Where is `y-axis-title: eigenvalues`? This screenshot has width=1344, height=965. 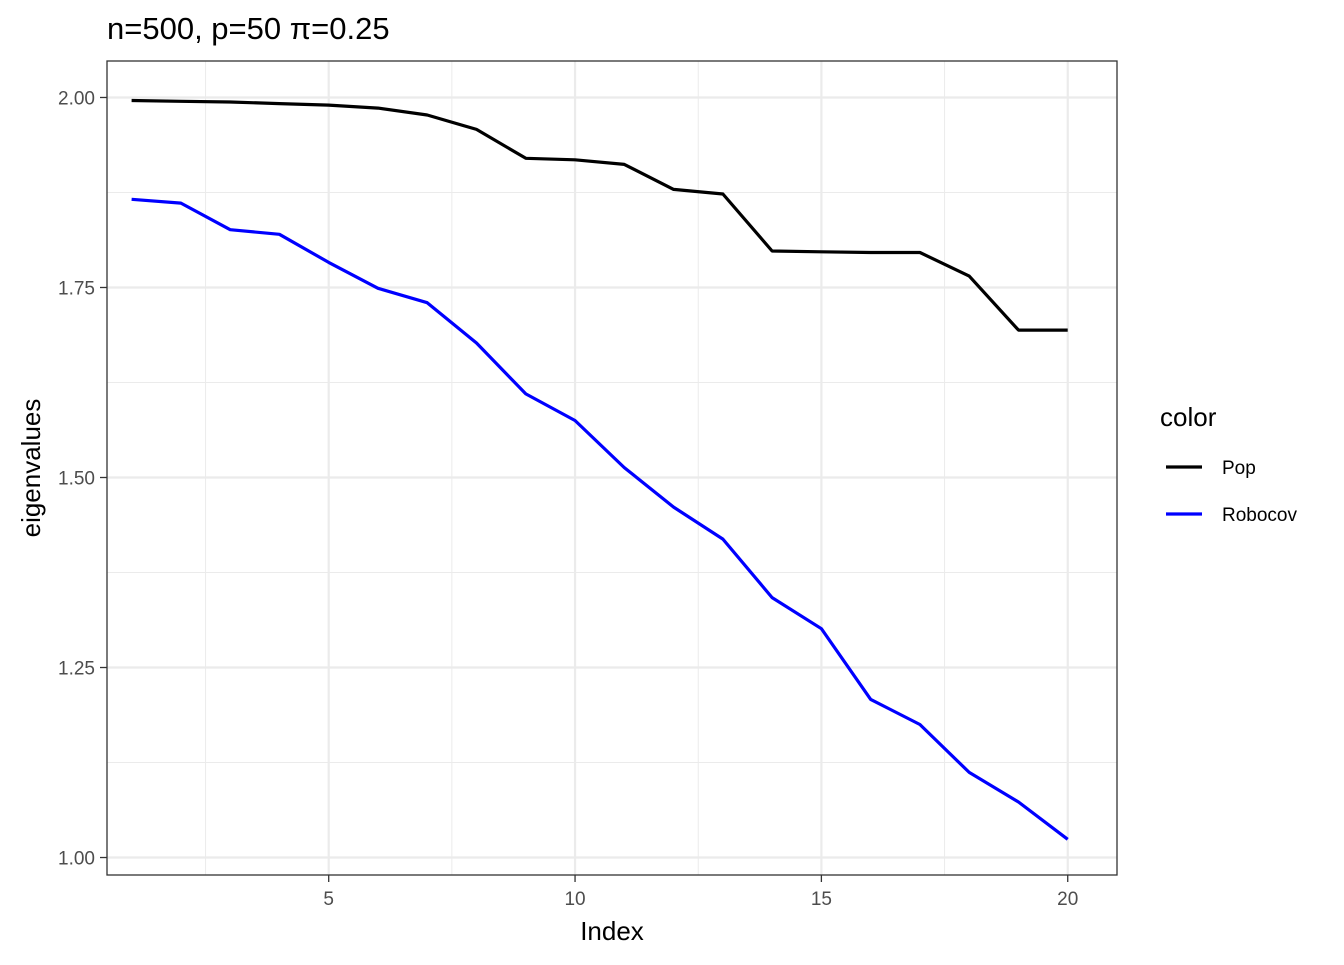 y-axis-title: eigenvalues is located at coordinates (31, 468).